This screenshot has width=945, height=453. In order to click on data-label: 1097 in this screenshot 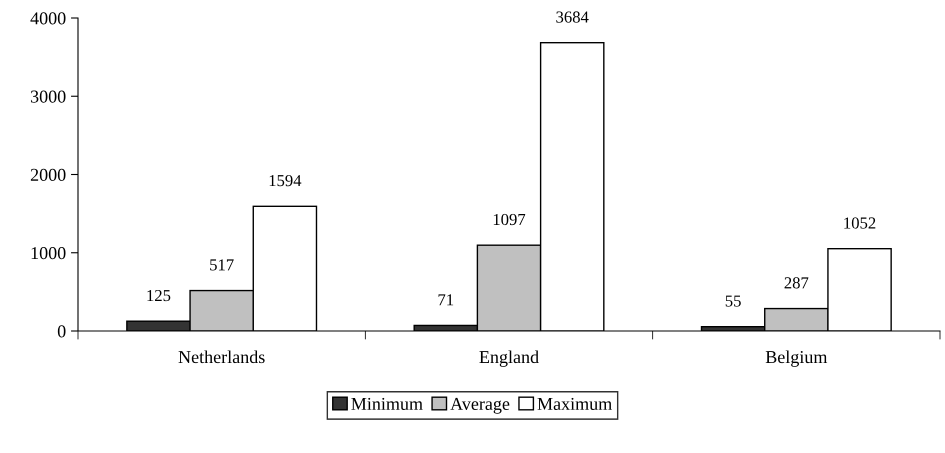, I will do `click(510, 220)`.